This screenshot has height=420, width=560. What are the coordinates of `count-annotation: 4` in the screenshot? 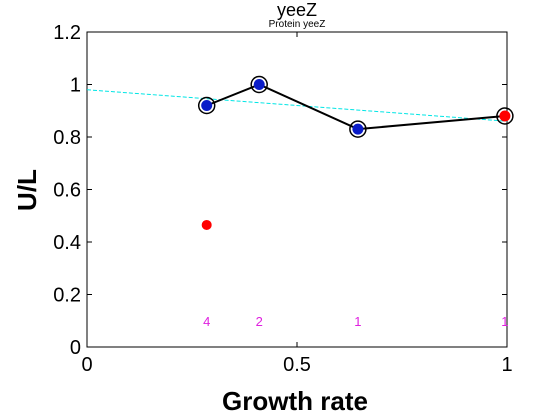 It's located at (206, 321).